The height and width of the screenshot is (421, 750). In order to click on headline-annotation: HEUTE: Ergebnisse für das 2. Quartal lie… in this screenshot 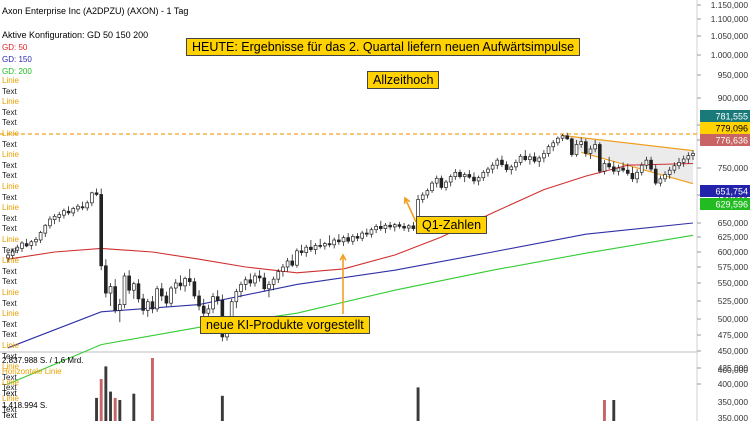, I will do `click(383, 47)`.